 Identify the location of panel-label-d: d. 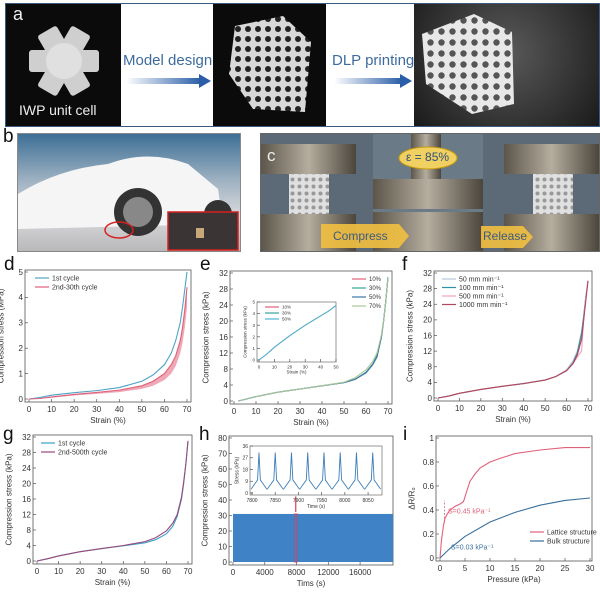
(9, 264).